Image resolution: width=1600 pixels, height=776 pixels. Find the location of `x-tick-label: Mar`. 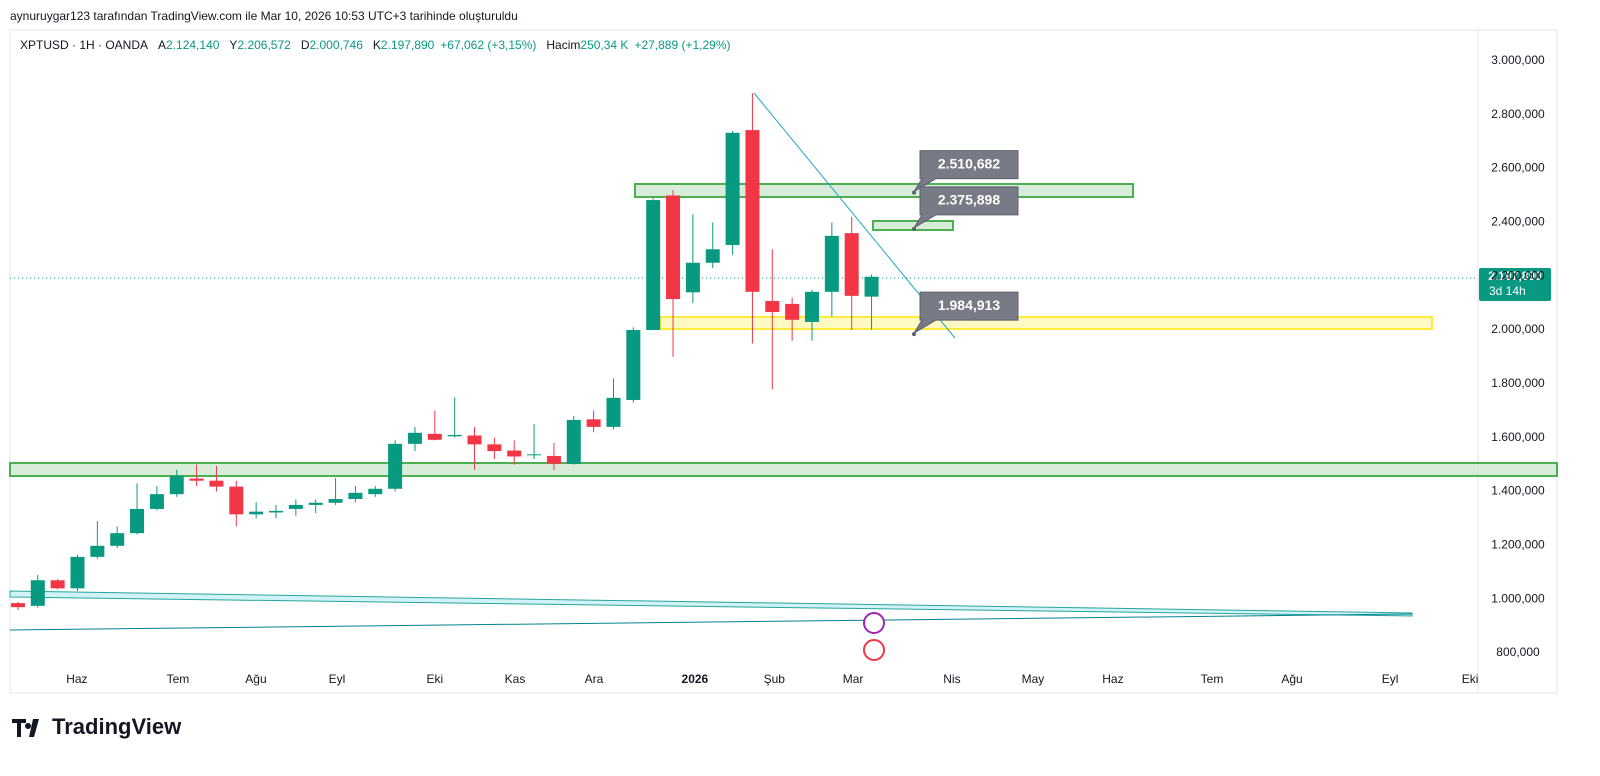

x-tick-label: Mar is located at coordinates (853, 679).